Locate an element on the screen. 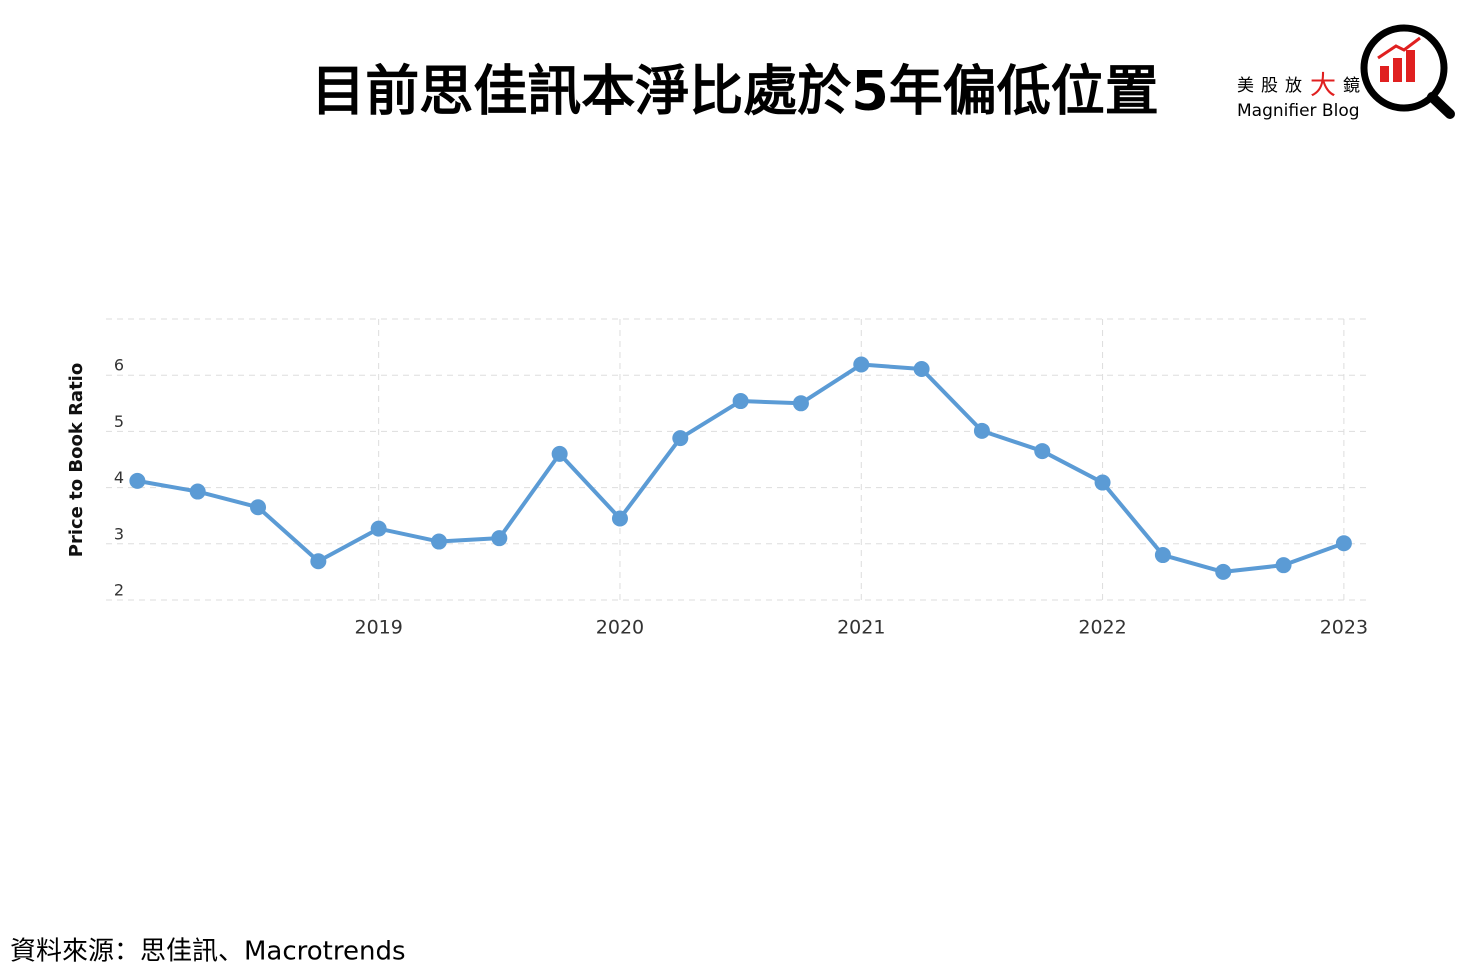  logo-char: 放 is located at coordinates (1293, 86).